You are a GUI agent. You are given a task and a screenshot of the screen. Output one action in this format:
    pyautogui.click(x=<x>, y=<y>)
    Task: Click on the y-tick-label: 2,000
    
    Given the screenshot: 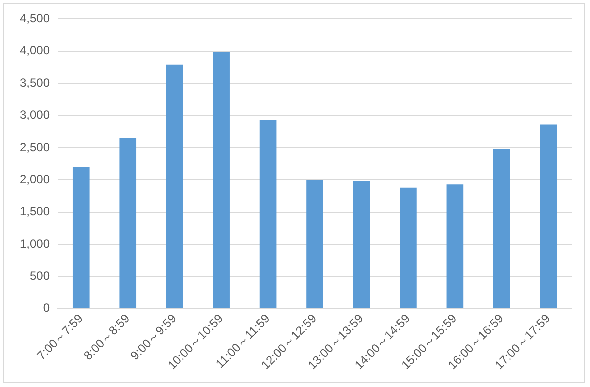 What is the action you would take?
    pyautogui.click(x=35, y=179)
    